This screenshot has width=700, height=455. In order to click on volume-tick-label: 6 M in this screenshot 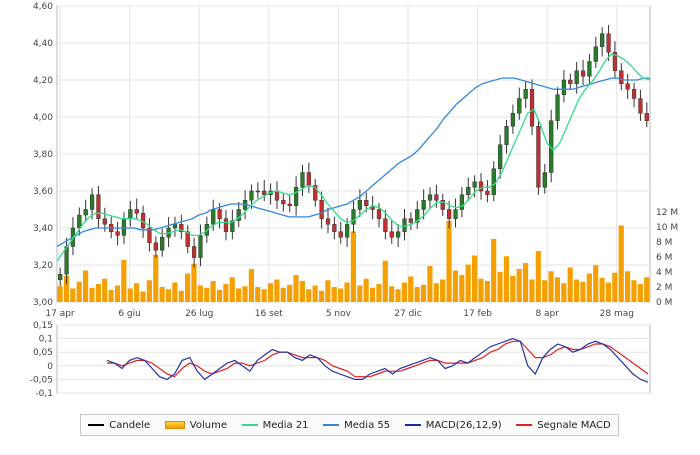, I will do `click(664, 258)`.